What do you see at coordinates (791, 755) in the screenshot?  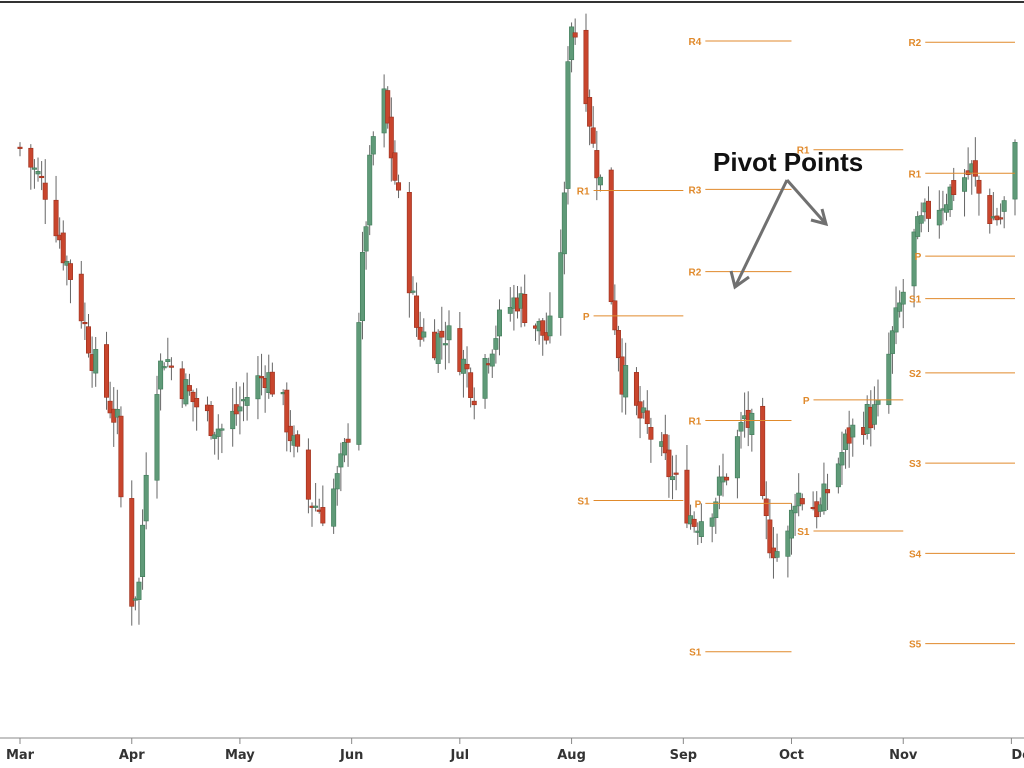 I see `x-tick-label: Oct` at bounding box center [791, 755].